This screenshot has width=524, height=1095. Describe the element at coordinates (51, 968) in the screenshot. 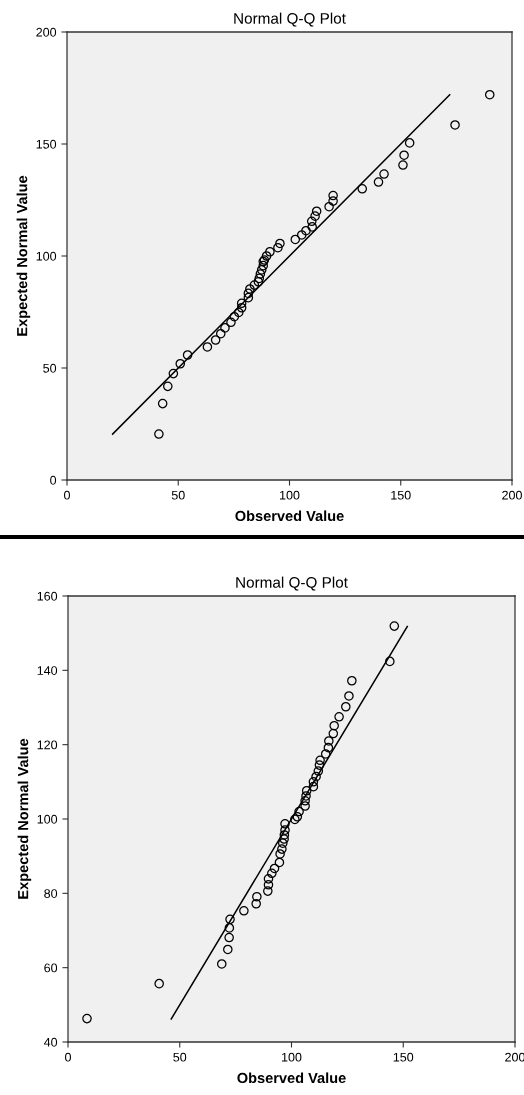

I see `y-tick-label: 60` at that location.